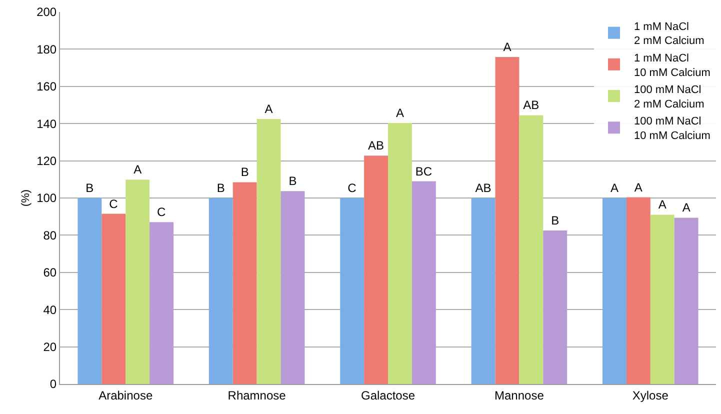 This screenshot has height=414, width=721. Describe the element at coordinates (50, 309) in the screenshot. I see `y-tick-label: 40` at that location.